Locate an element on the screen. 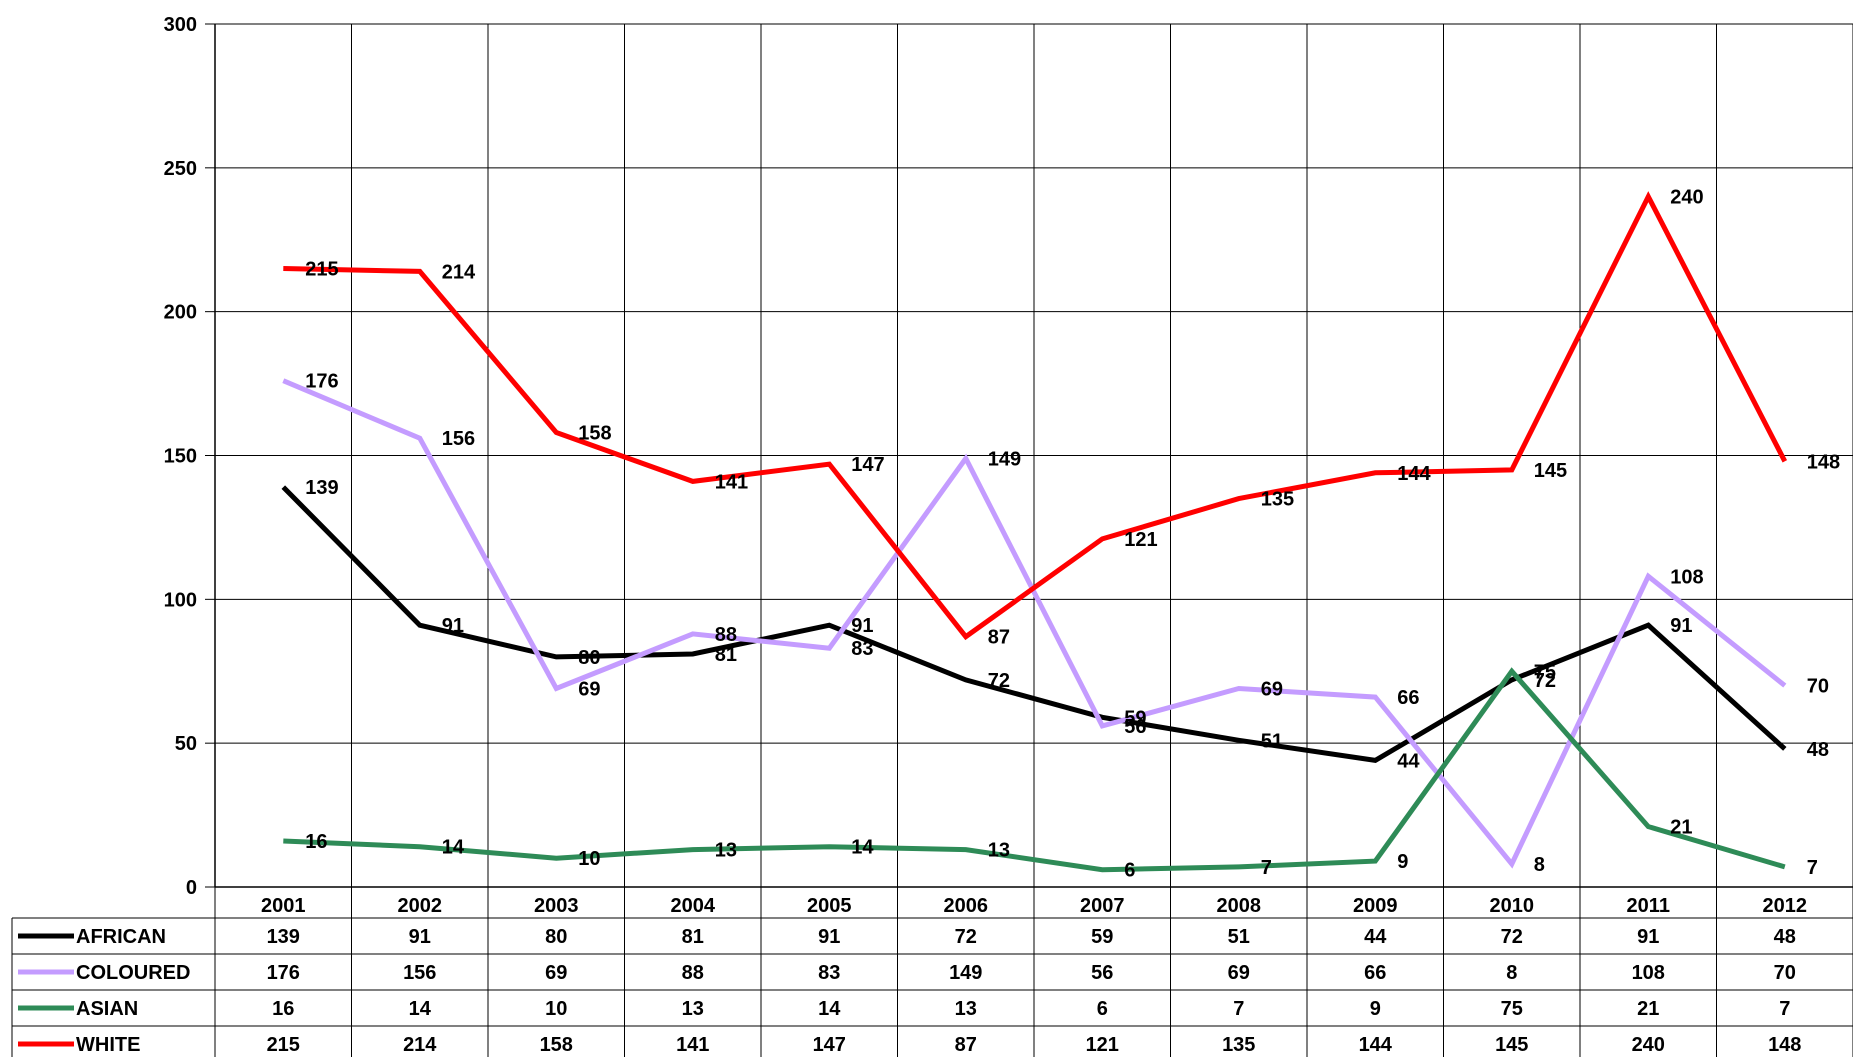  category-label: 2001 is located at coordinates (283, 906).